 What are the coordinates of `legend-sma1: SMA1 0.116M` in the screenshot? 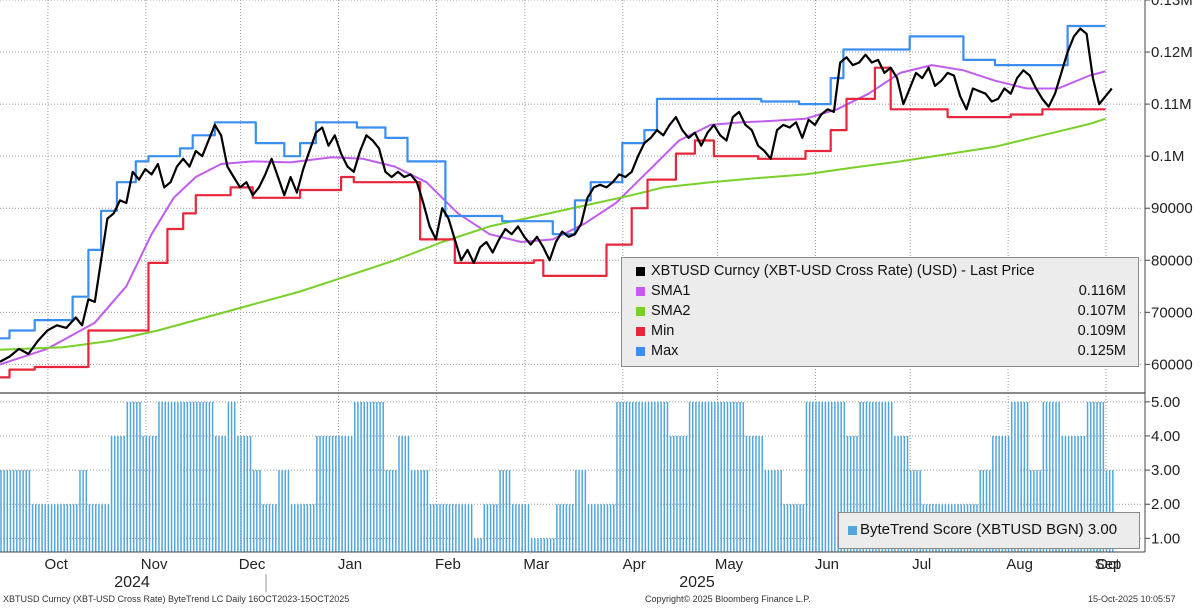 It's located at (883, 291).